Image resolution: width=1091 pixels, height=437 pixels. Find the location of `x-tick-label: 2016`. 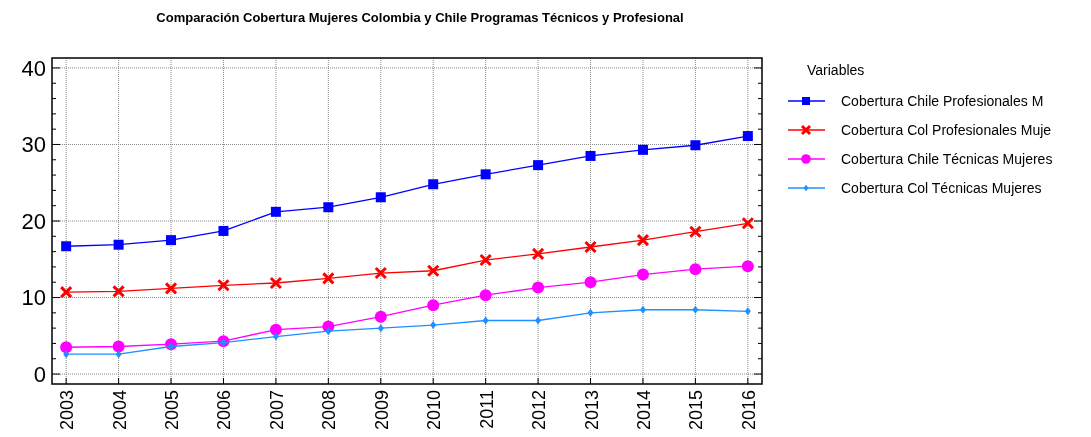

x-tick-label: 2016 is located at coordinates (748, 410).